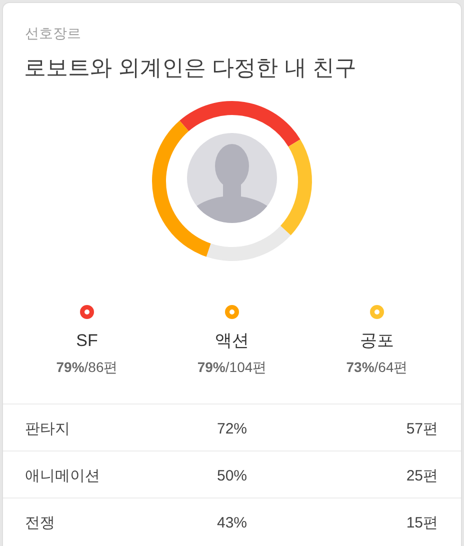 Image resolution: width=464 pixels, height=546 pixels. I want to click on data-label: 79%/104편, so click(232, 367).